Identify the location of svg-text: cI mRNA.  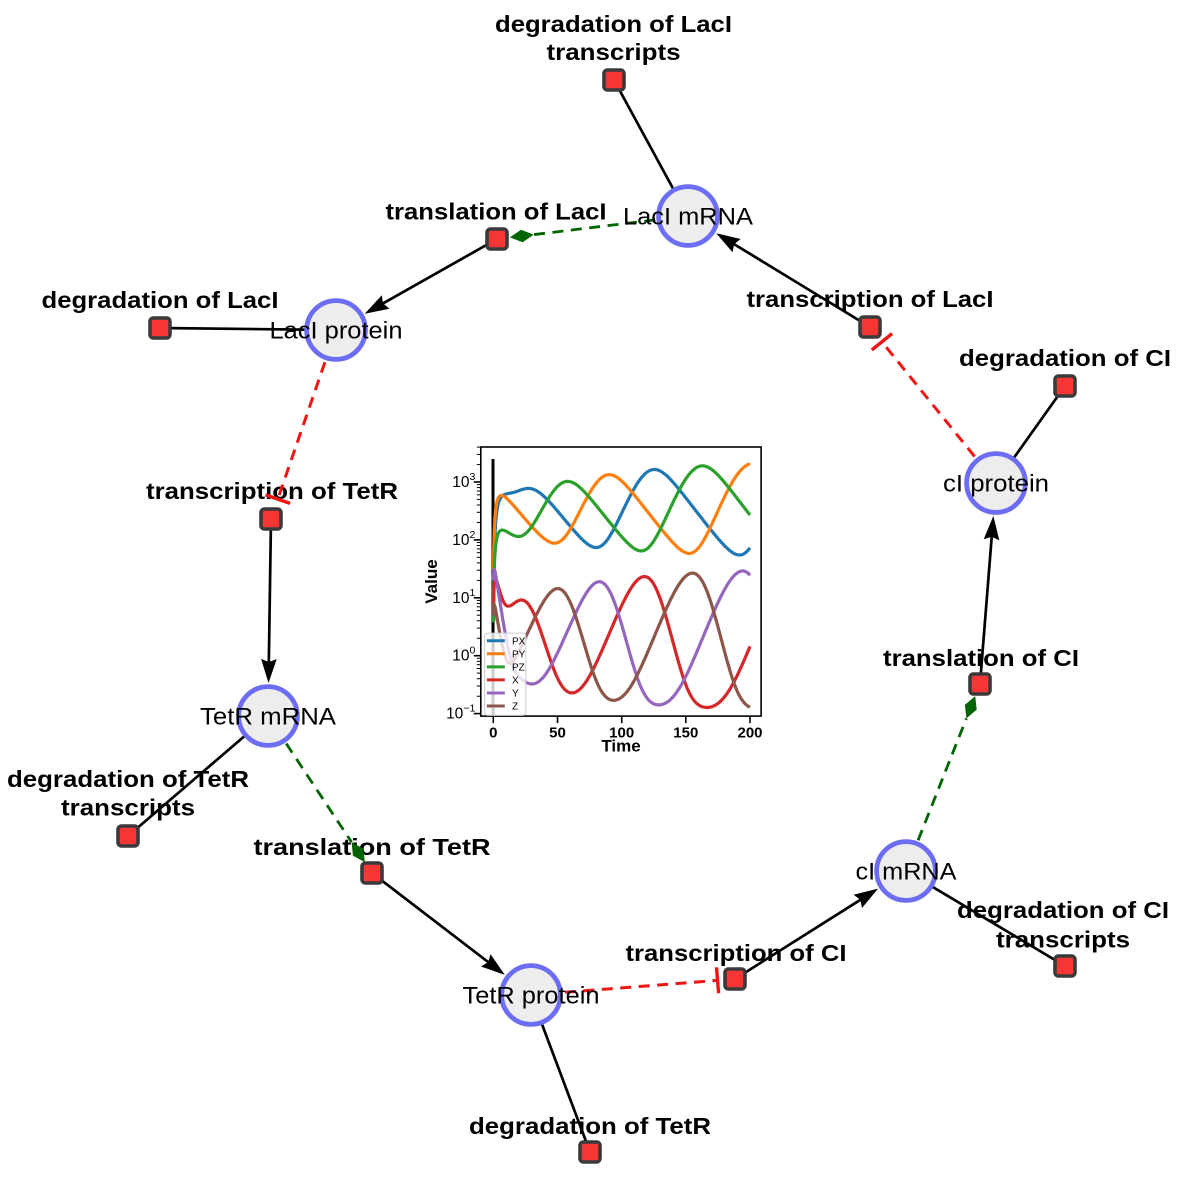
(906, 872).